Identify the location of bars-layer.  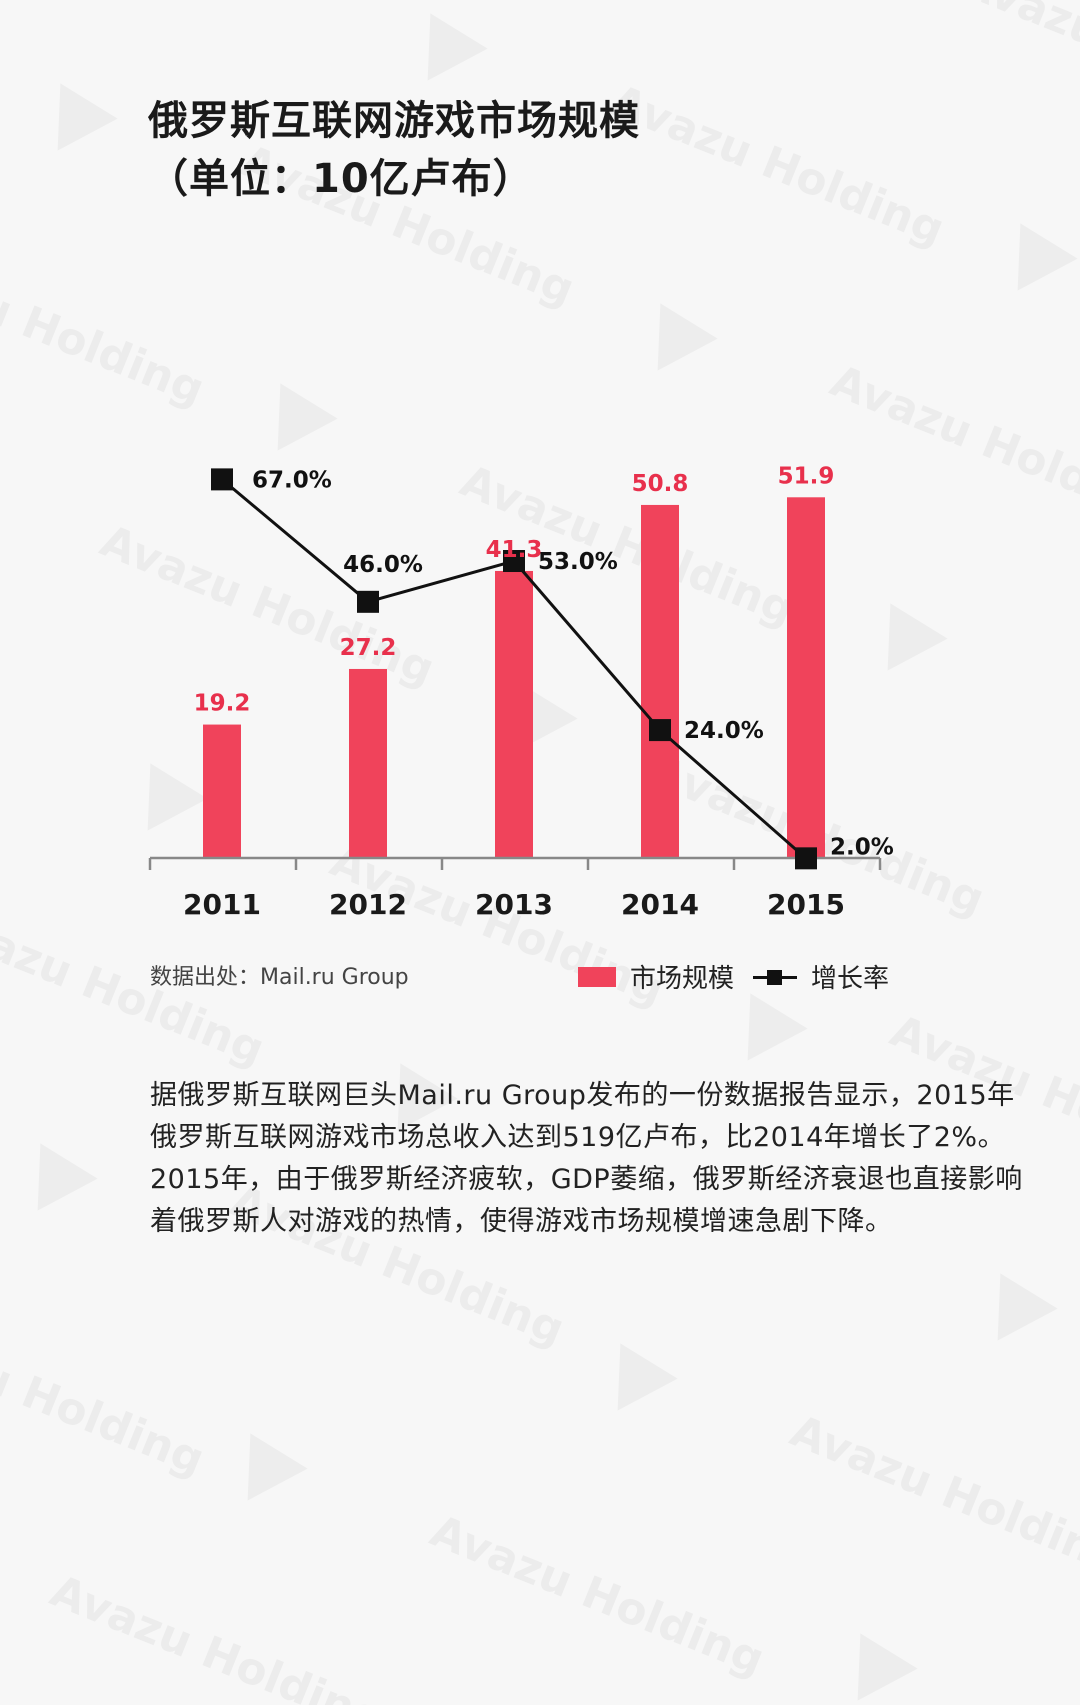
(514, 677).